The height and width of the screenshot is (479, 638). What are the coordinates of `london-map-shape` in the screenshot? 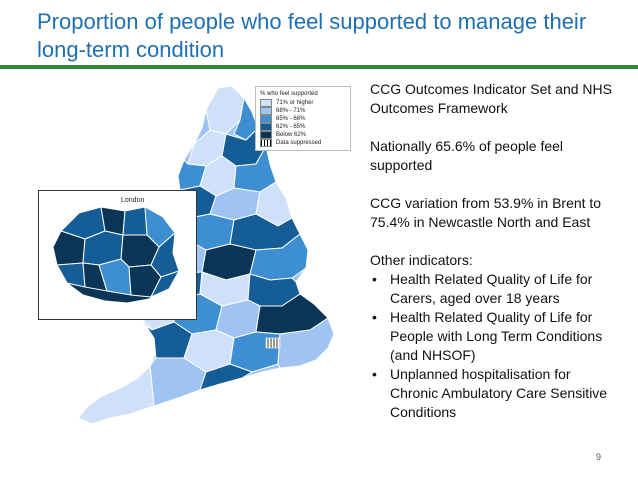 It's located at (116, 255).